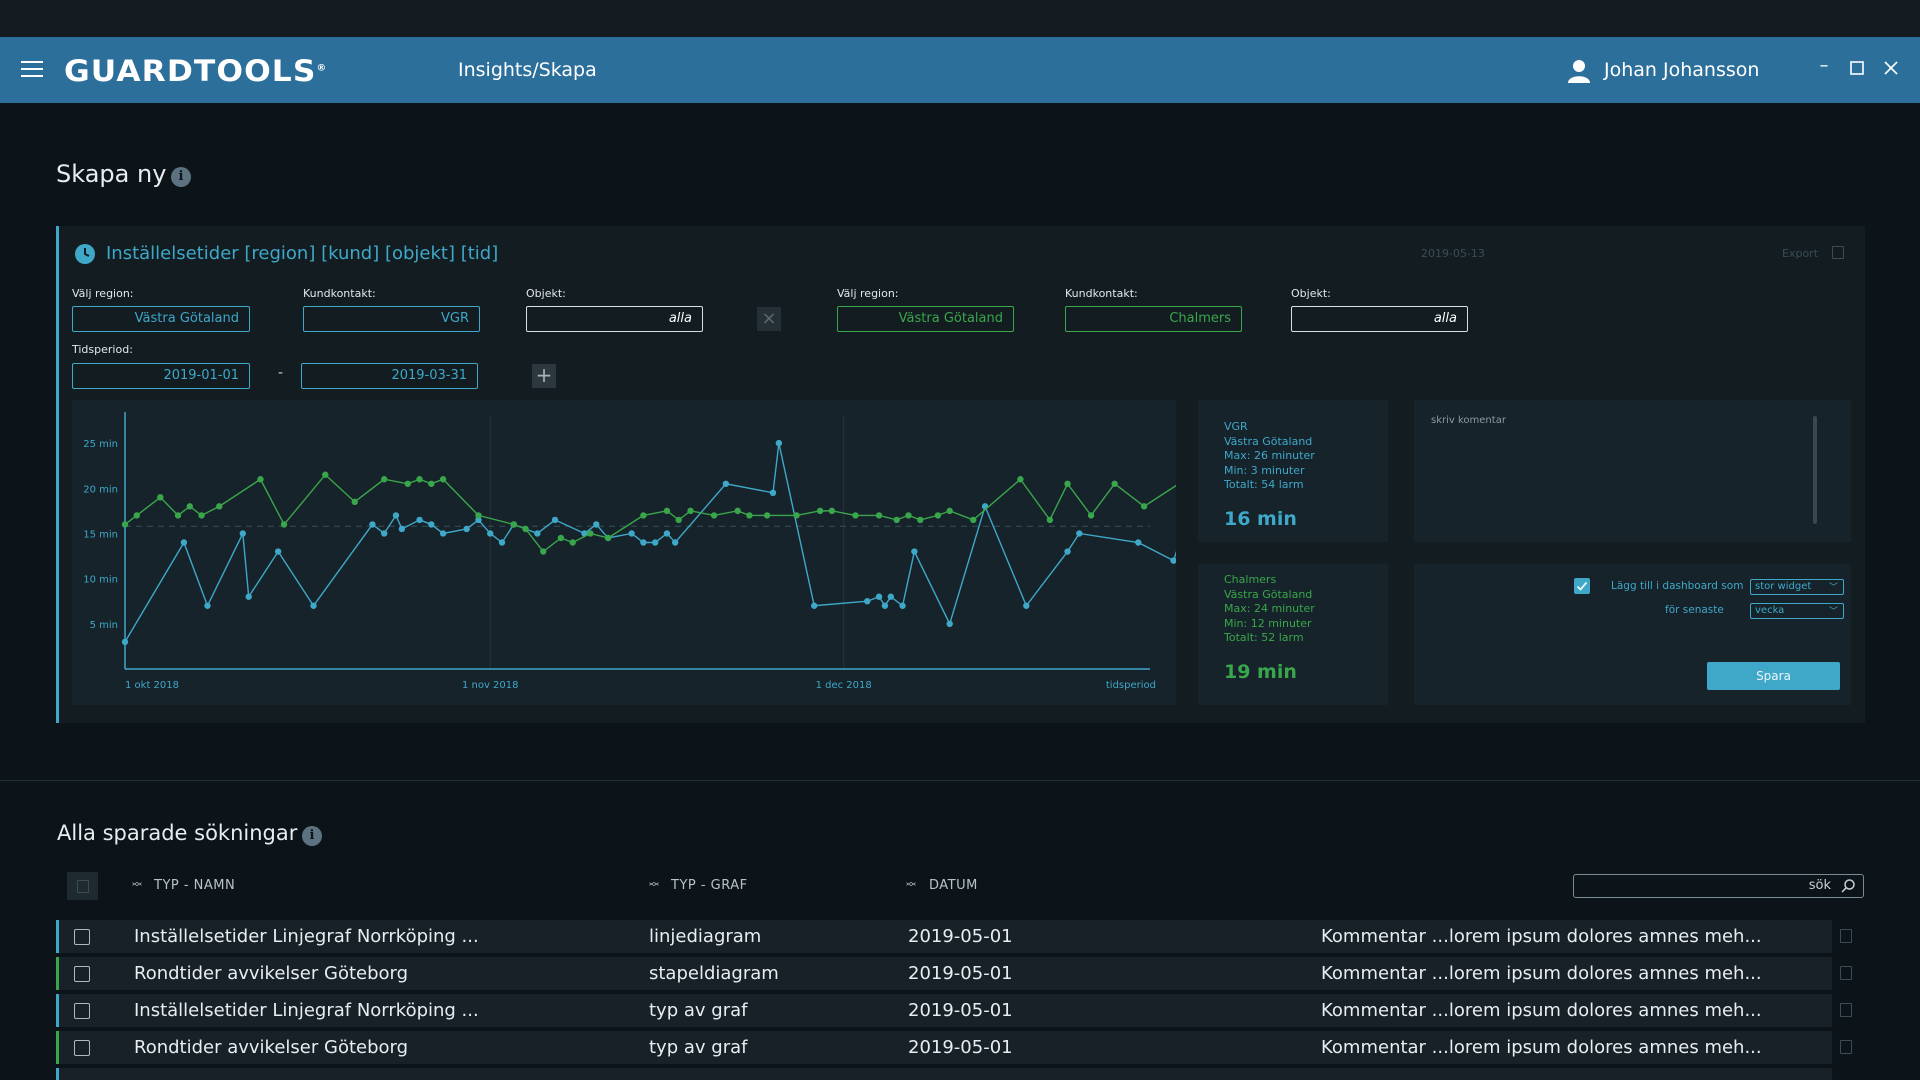  What do you see at coordinates (152, 685) in the screenshot?
I see `x-tick-label: 1 okt 2018` at bounding box center [152, 685].